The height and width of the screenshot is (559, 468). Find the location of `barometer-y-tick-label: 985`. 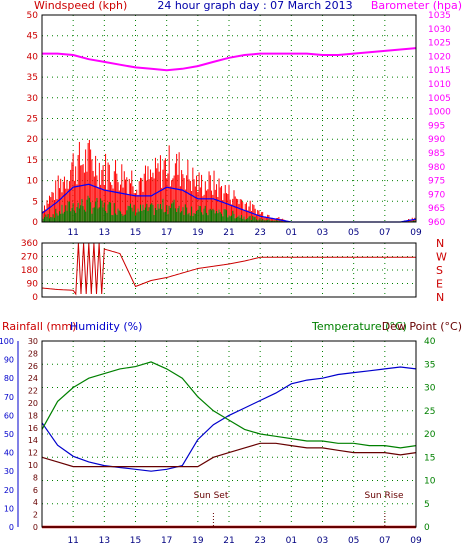

barometer-y-tick-label: 985 is located at coordinates (436, 154).